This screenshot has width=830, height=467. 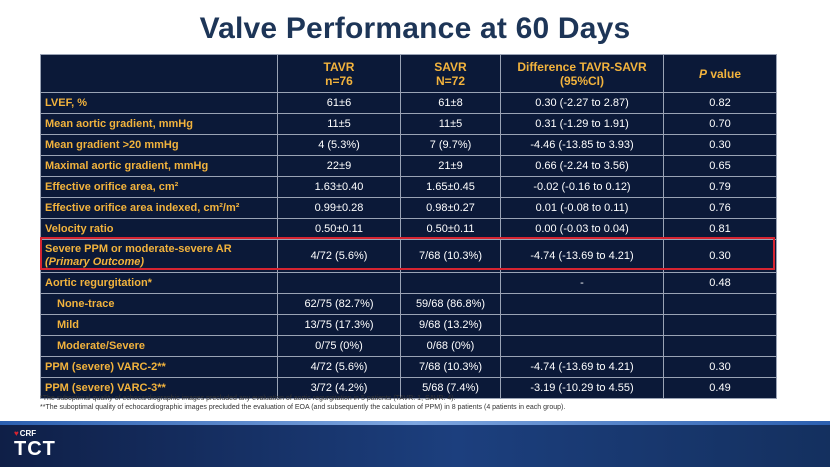 What do you see at coordinates (582, 283) in the screenshot?
I see `cell-diff: -` at bounding box center [582, 283].